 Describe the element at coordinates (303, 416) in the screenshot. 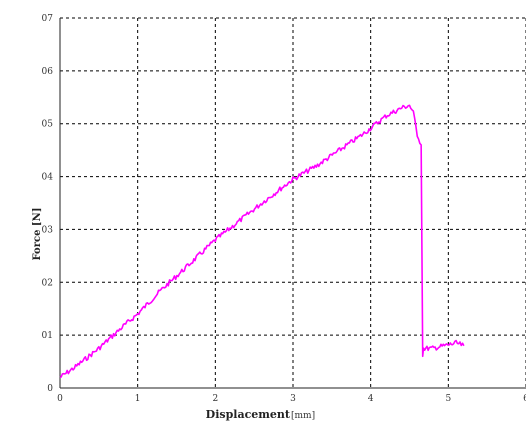

I see `x-axis-unit: [mm]` at that location.